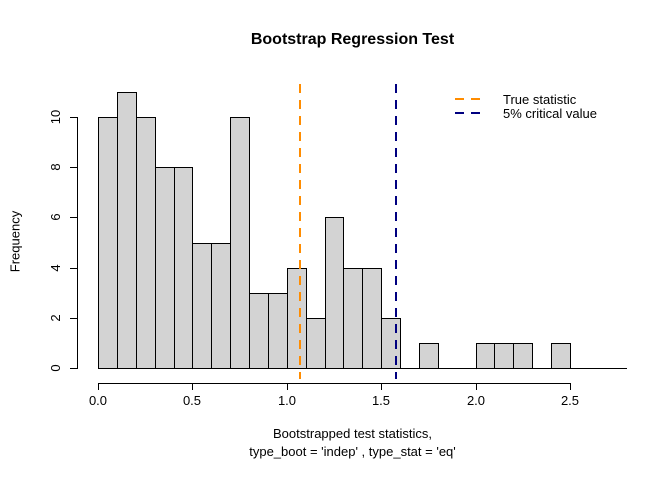  I want to click on x-tick-label: 1.5, so click(381, 400).